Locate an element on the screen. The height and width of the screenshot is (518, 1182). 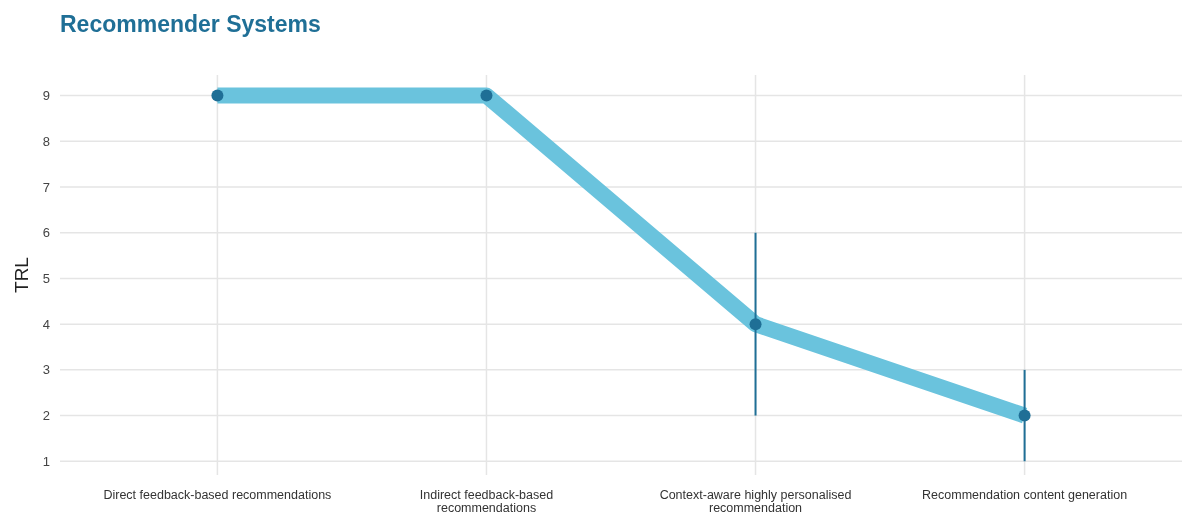
x-tick-label: Context-aware highly personalised recommendation is located at coordinates (755, 501).